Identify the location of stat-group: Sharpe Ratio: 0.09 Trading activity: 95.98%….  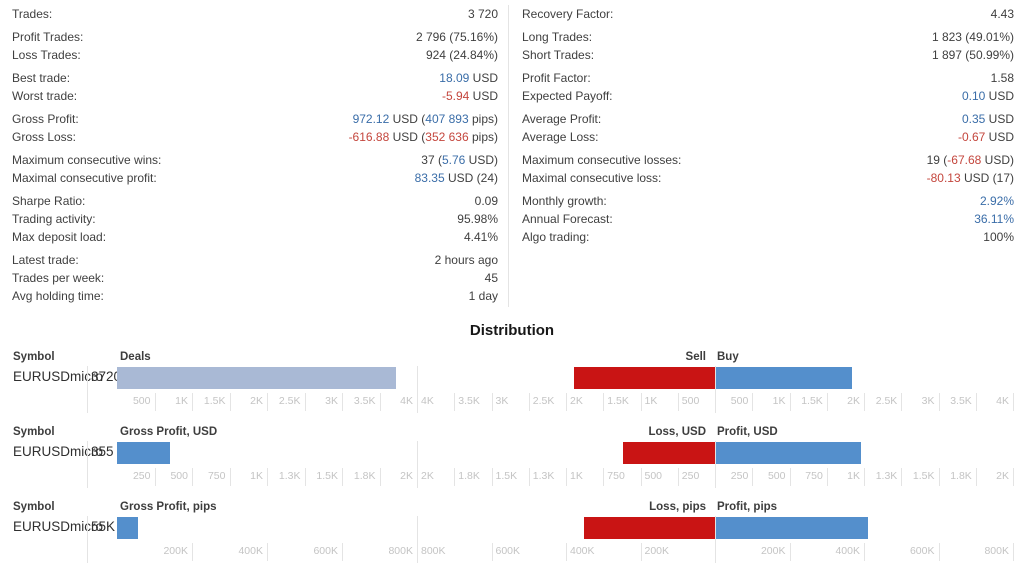
(255, 219).